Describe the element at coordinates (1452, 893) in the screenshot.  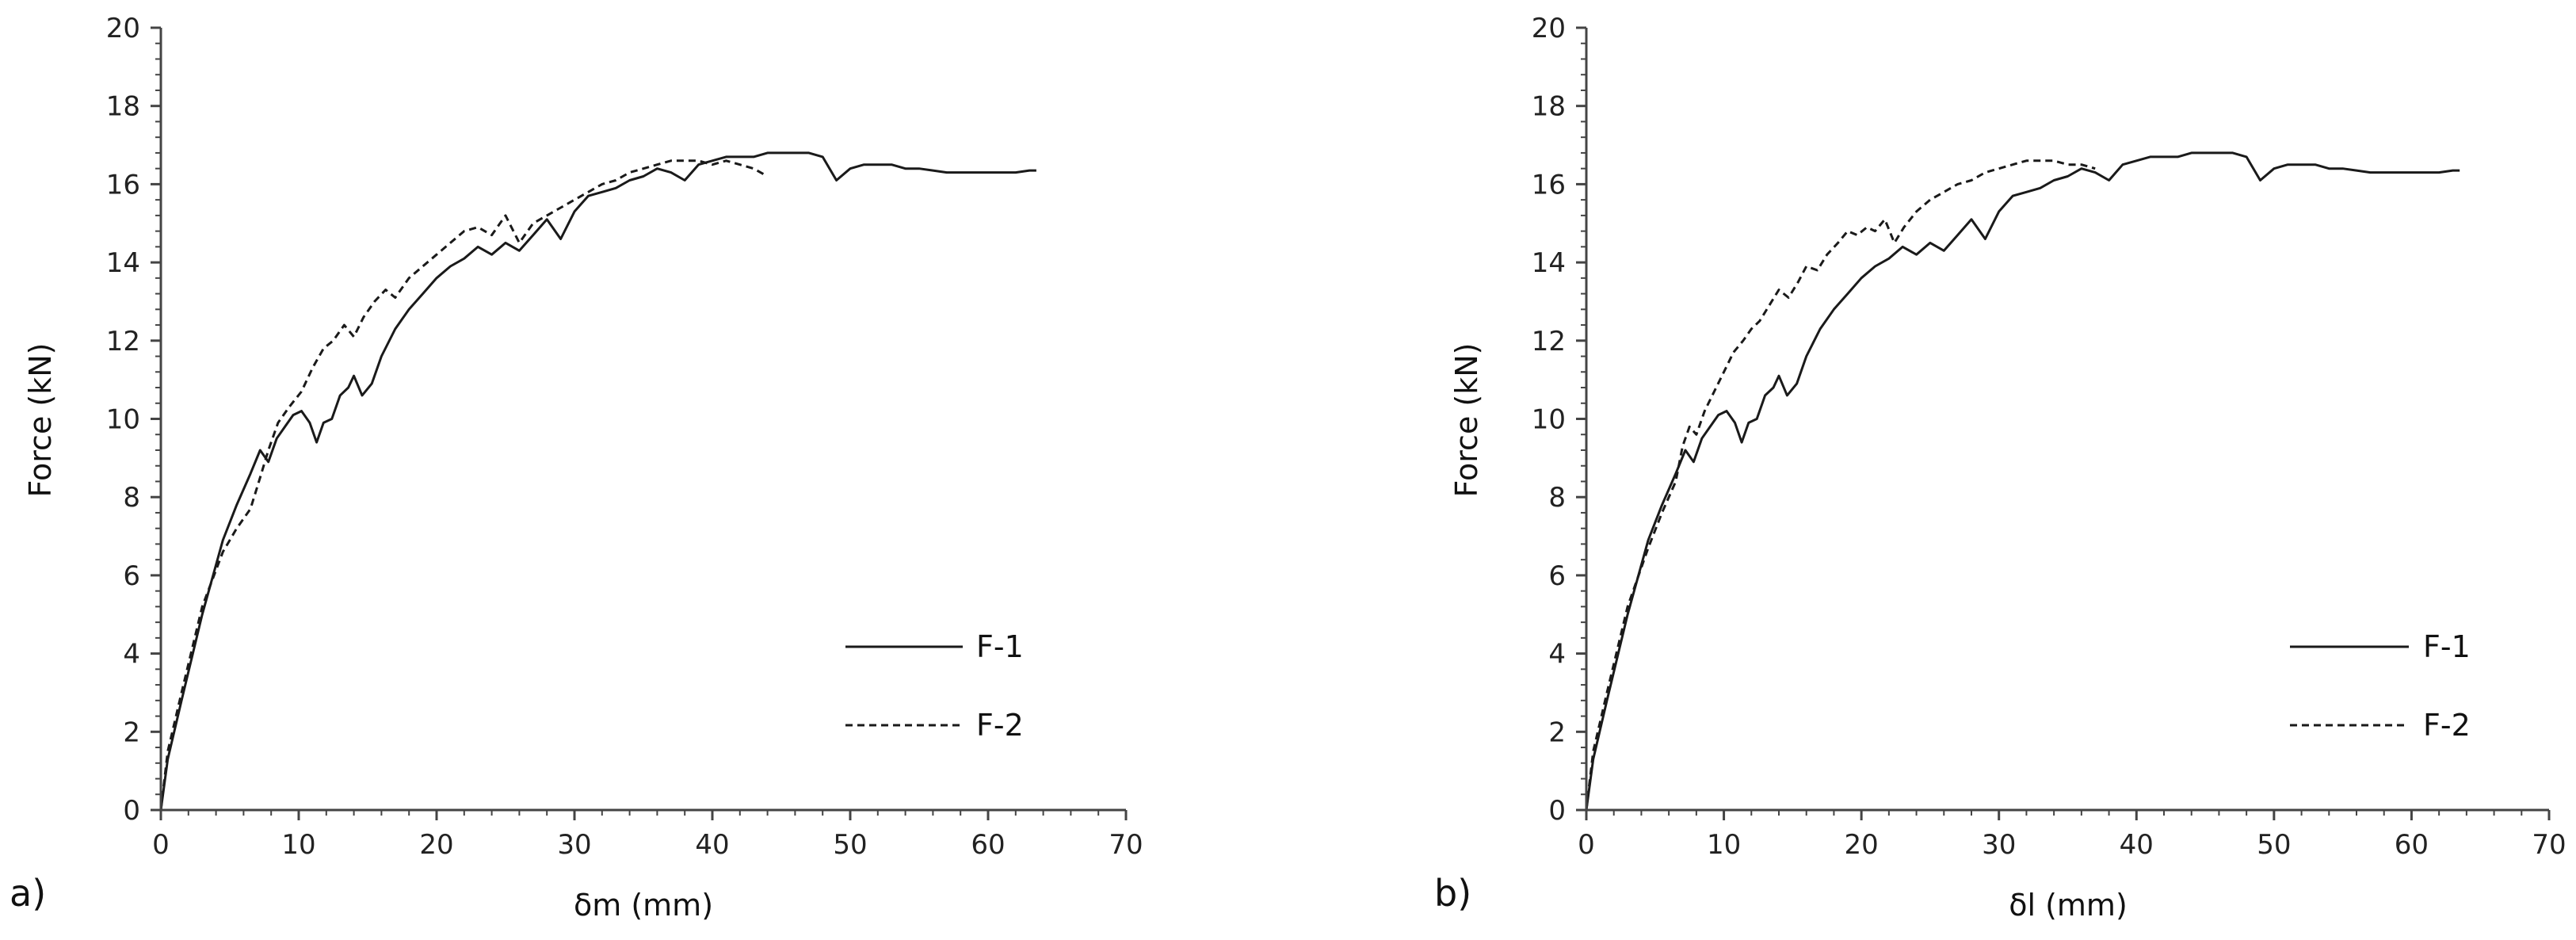
I see `panel-label-b: b)` at that location.